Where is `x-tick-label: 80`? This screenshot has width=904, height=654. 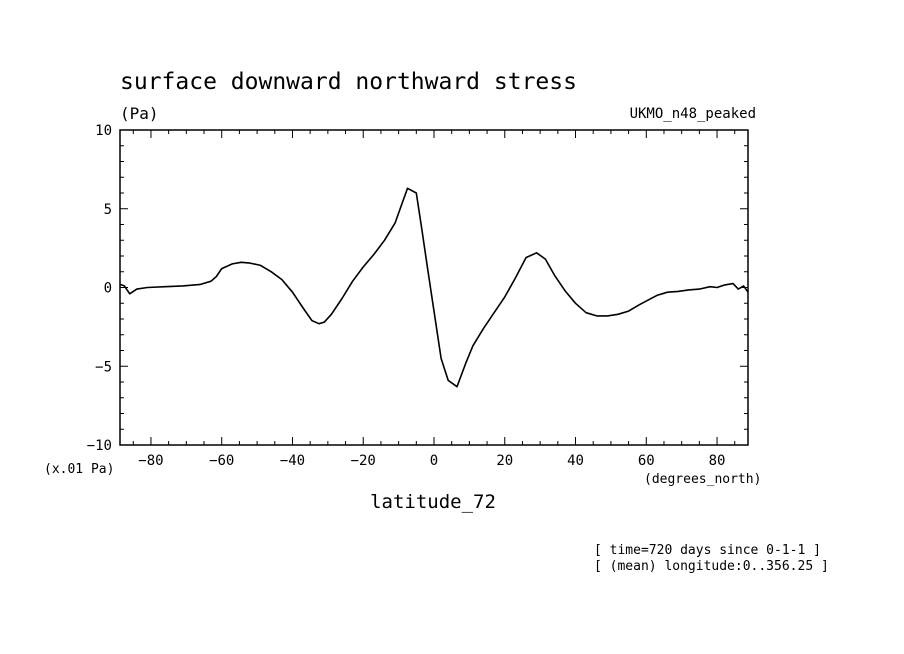 x-tick-label: 80 is located at coordinates (717, 461).